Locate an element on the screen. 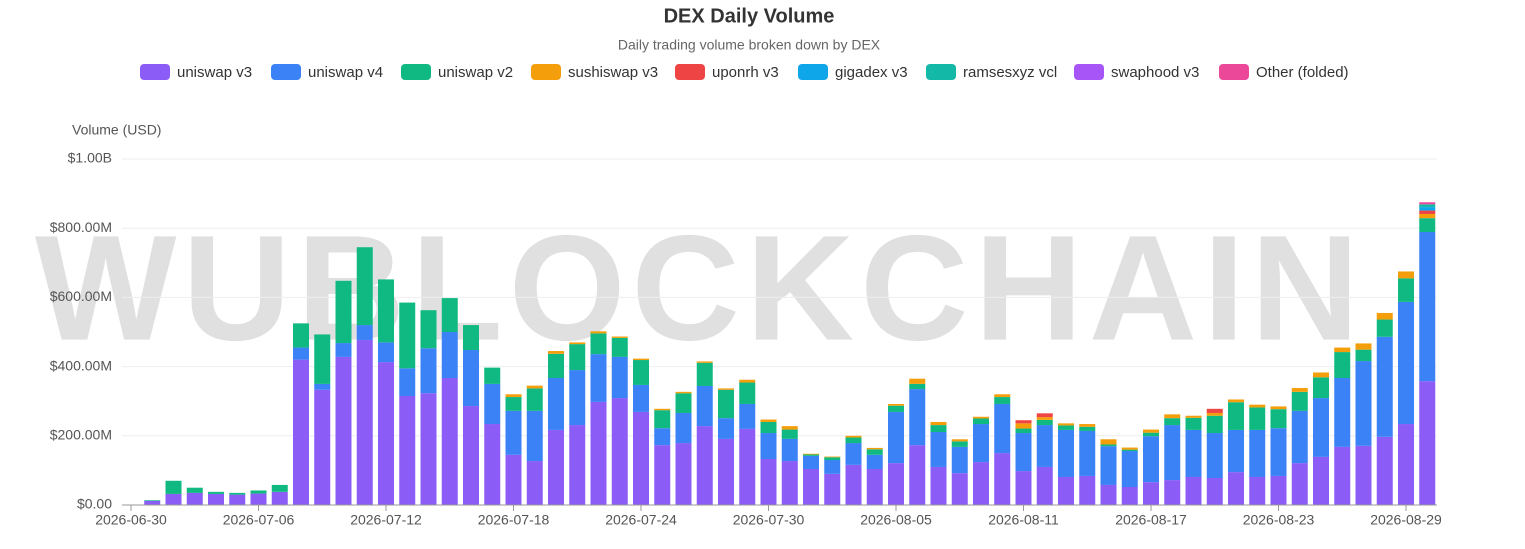  legend-label: Other (folded) is located at coordinates (1302, 72).